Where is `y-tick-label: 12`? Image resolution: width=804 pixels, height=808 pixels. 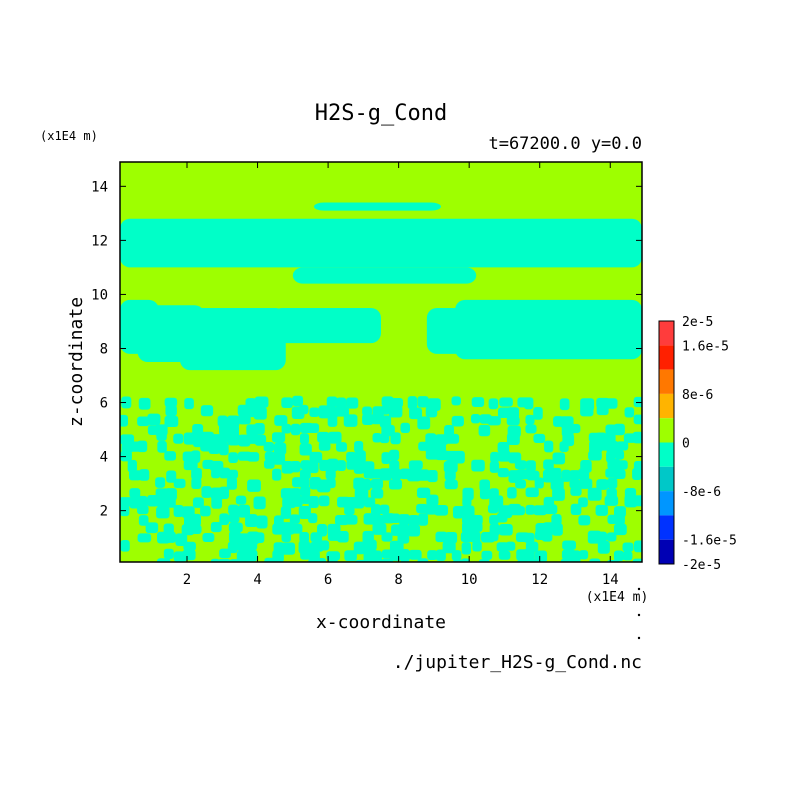 y-tick-label: 12 is located at coordinates (99, 241).